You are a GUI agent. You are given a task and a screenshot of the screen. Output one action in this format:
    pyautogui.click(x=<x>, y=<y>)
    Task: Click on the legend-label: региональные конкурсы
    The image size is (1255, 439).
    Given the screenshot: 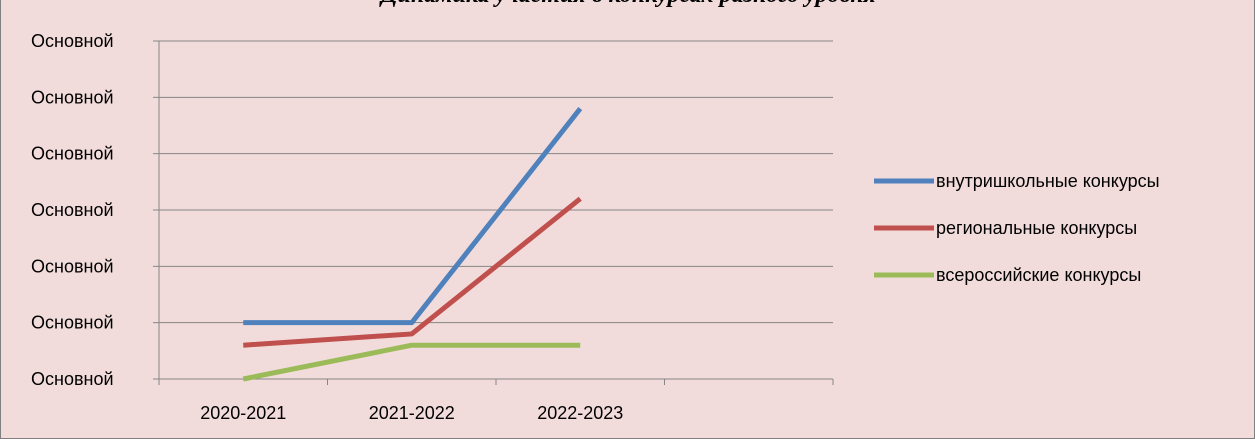 What is the action you would take?
    pyautogui.click(x=1036, y=228)
    